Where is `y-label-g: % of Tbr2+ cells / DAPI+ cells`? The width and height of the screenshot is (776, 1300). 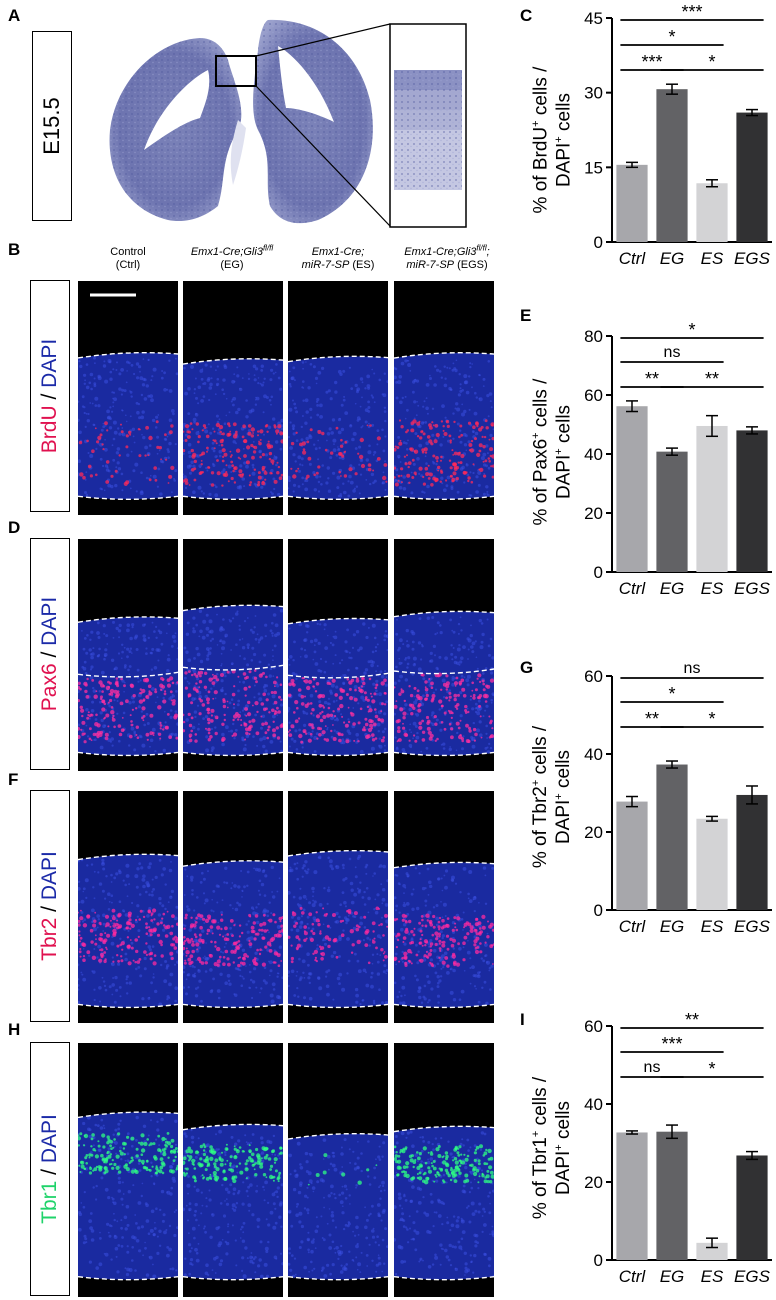
y-label-g: % of Tbr2+ cells / DAPI+ cells is located at coordinates (552, 797).